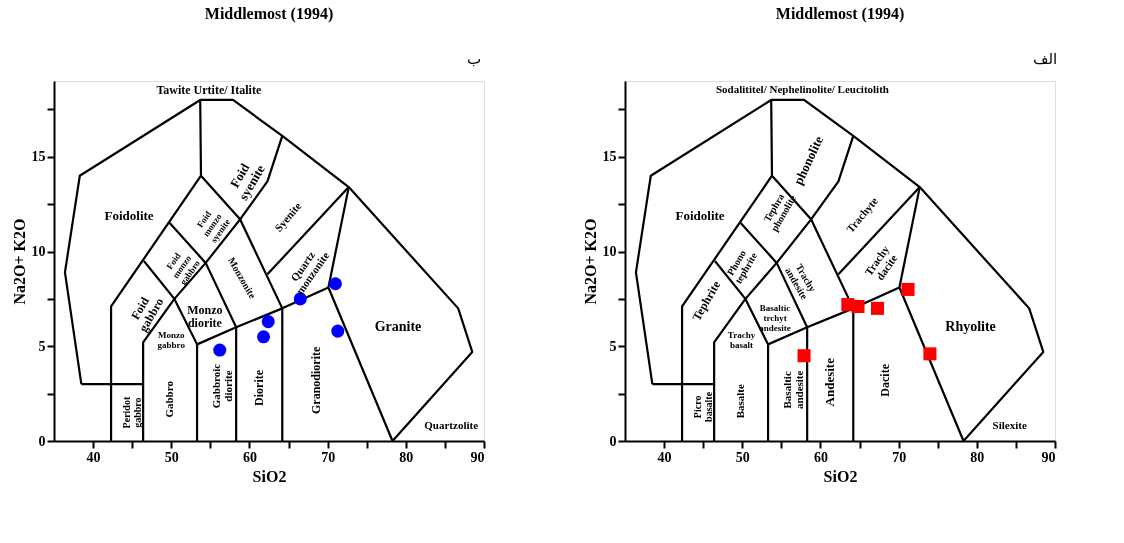 The image size is (1124, 543). Describe the element at coordinates (398, 327) in the screenshot. I see `annotation: Granite` at that location.